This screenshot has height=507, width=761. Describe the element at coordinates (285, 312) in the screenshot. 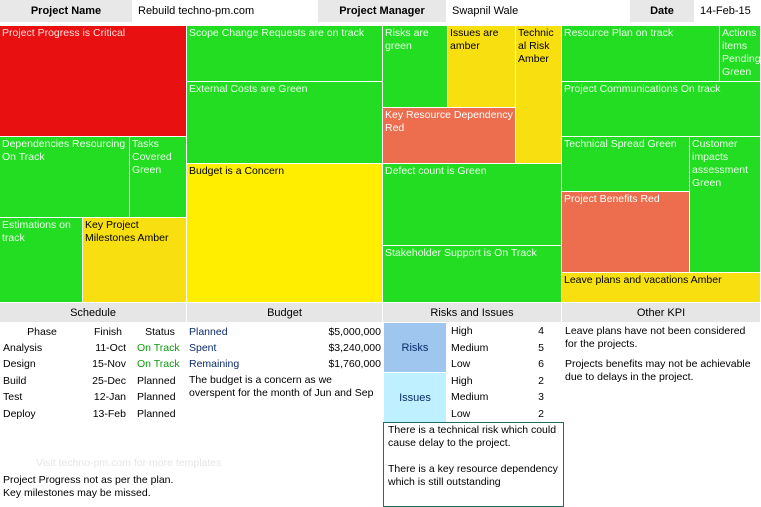

I see `budget-header: Budget` at that location.